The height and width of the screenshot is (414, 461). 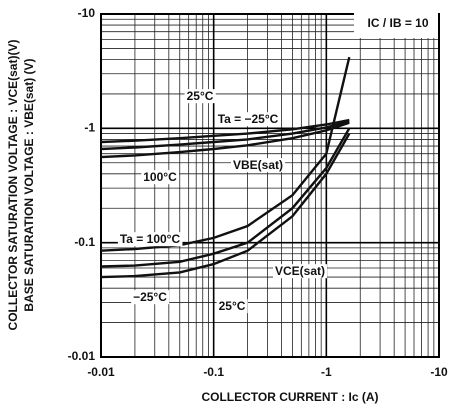 What do you see at coordinates (29, 184) in the screenshot?
I see `y-axis-label: BASE SATURATION VOLTAGE : VBE(sat) (V)` at bounding box center [29, 184].